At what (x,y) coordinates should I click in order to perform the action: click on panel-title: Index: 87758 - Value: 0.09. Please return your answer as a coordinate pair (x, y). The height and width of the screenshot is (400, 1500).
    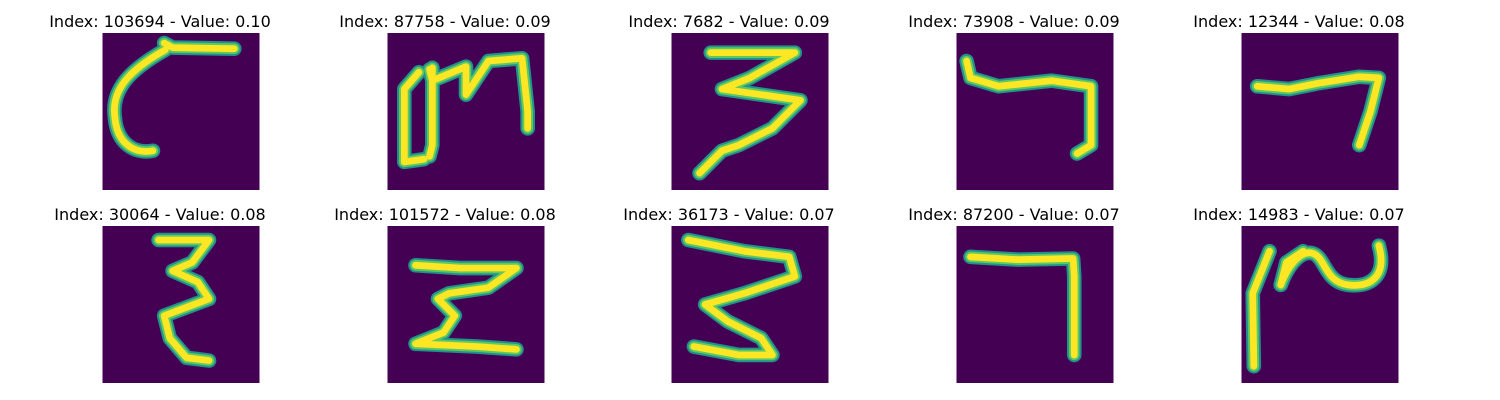
    Looking at the image, I should click on (445, 21).